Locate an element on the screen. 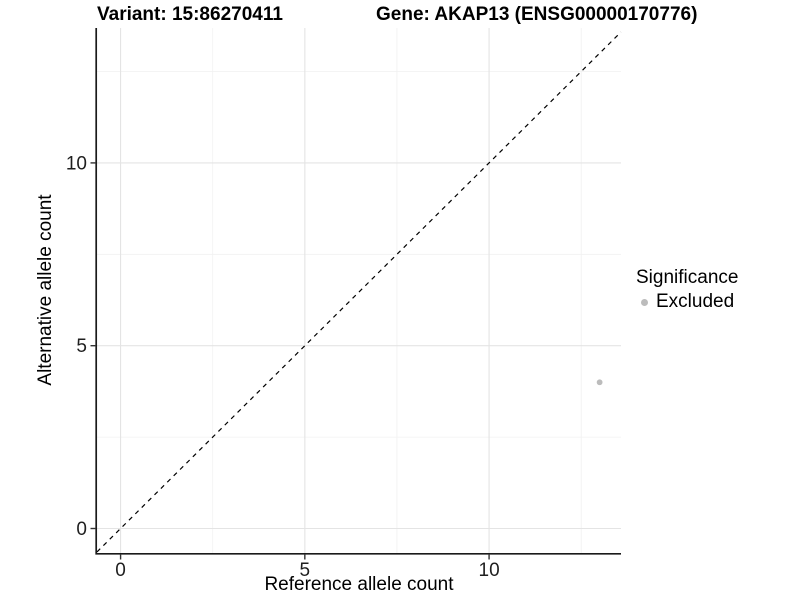 This screenshot has width=800, height=600. legend-item-excluded: Excluded is located at coordinates (687, 302).